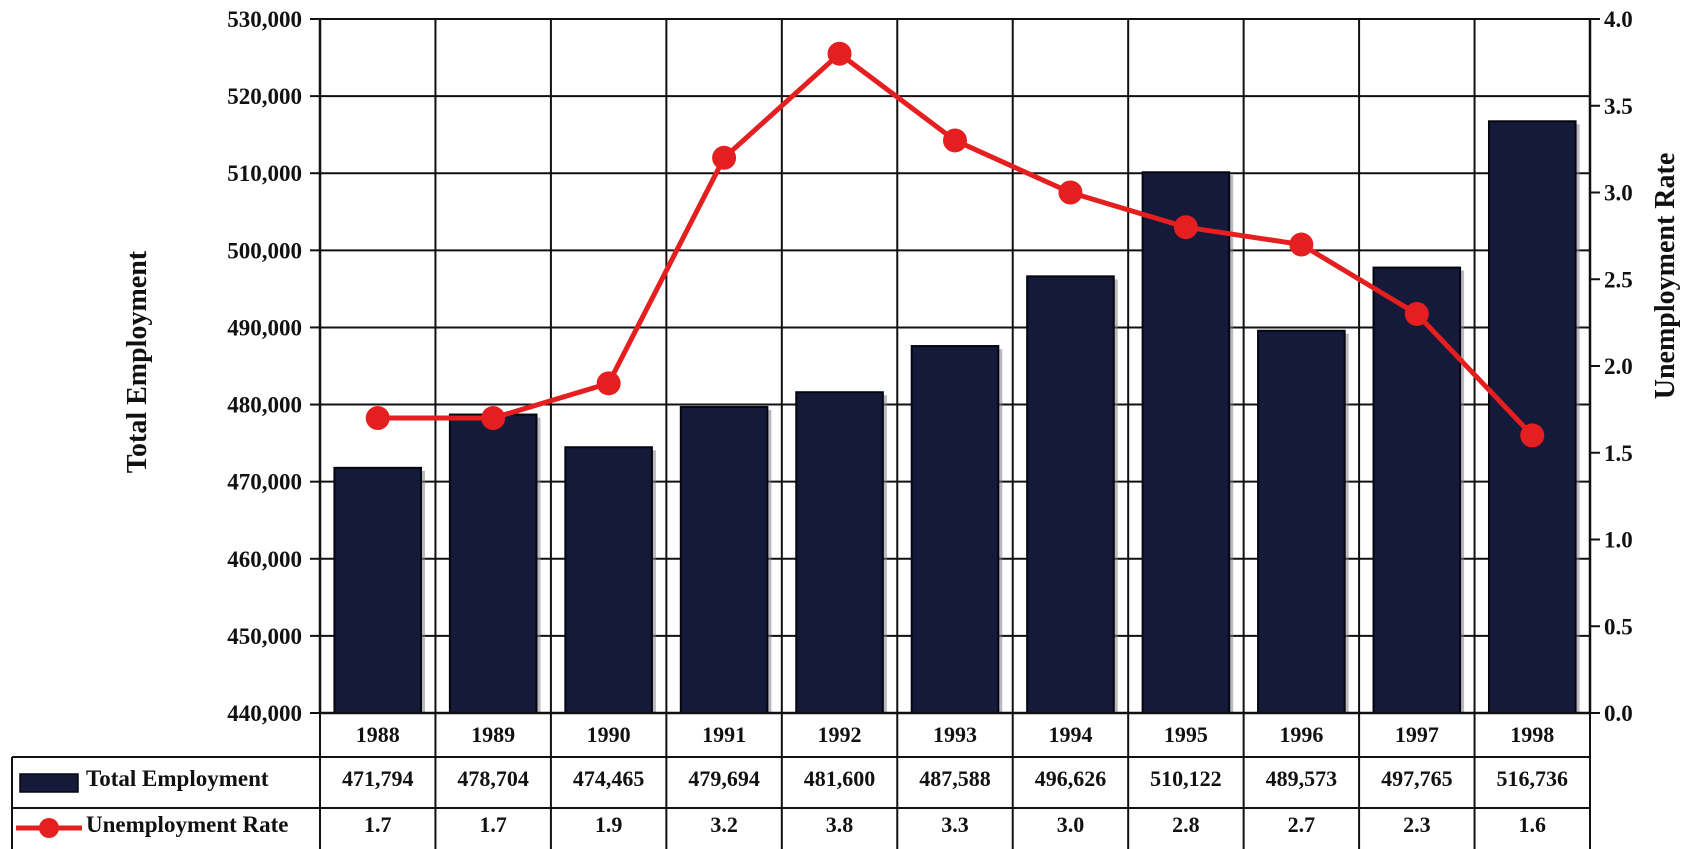 This screenshot has width=1697, height=849. I want to click on bar-1988, so click(378, 590).